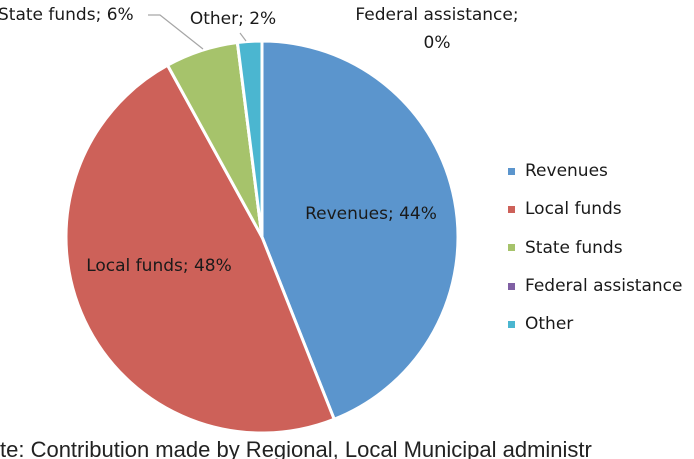 This screenshot has height=459, width=694. Describe the element at coordinates (371, 214) in the screenshot. I see `revenues-data-label: Revenues; 44%` at that location.